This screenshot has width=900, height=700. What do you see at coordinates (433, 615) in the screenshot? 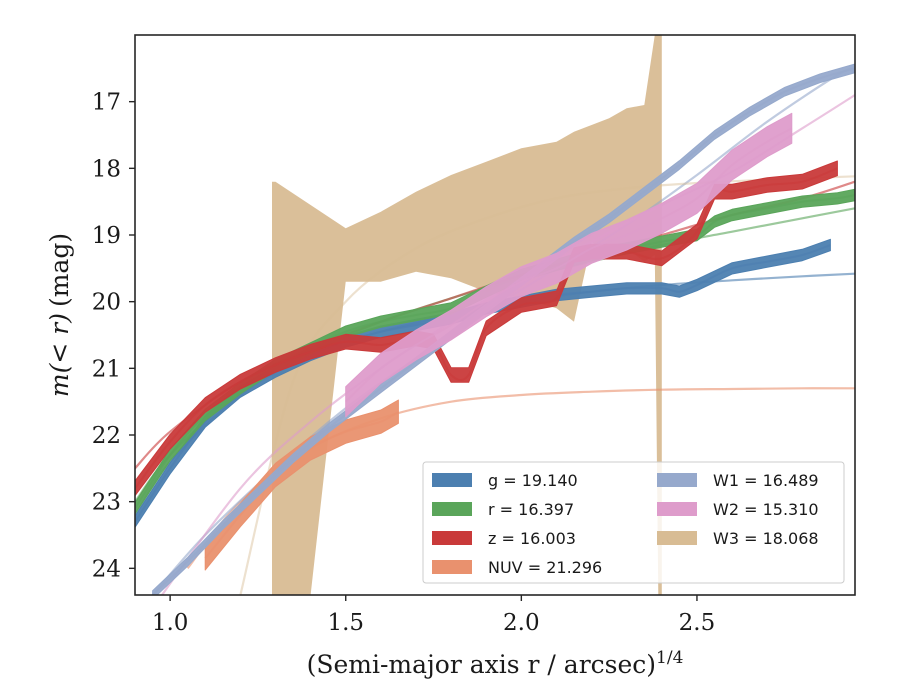
I see `x-axis-ticks: 1.0 1.5 2.0 2.5` at bounding box center [433, 615].